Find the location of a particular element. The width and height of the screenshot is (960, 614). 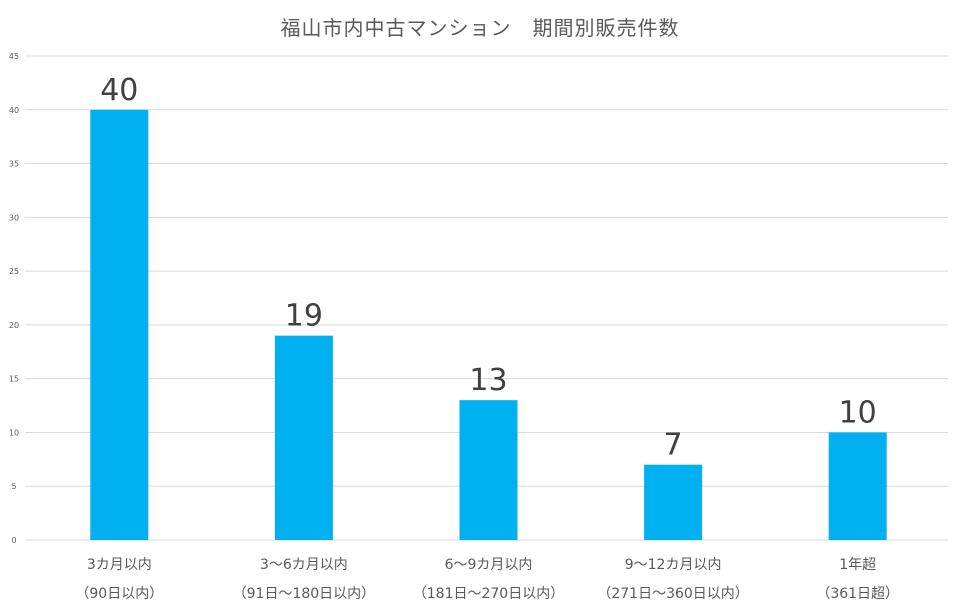

y-tick-label-5: 5 is located at coordinates (13, 486).